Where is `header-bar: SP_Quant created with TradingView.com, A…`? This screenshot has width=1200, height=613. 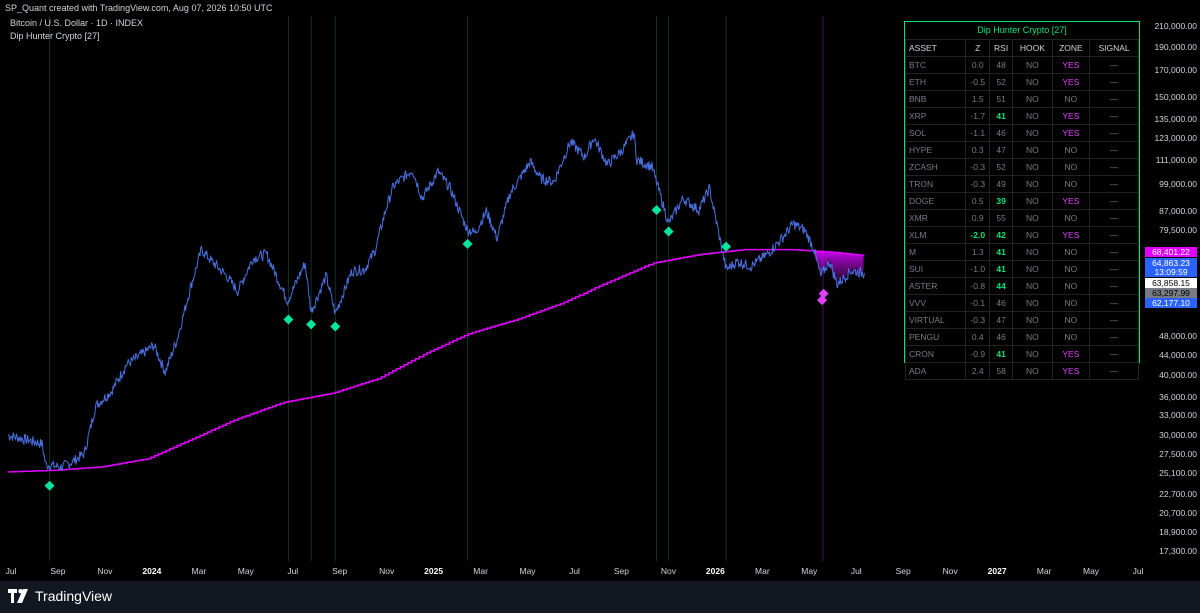
header-bar: SP_Quant created with TradingView.com, A… is located at coordinates (600, 8).